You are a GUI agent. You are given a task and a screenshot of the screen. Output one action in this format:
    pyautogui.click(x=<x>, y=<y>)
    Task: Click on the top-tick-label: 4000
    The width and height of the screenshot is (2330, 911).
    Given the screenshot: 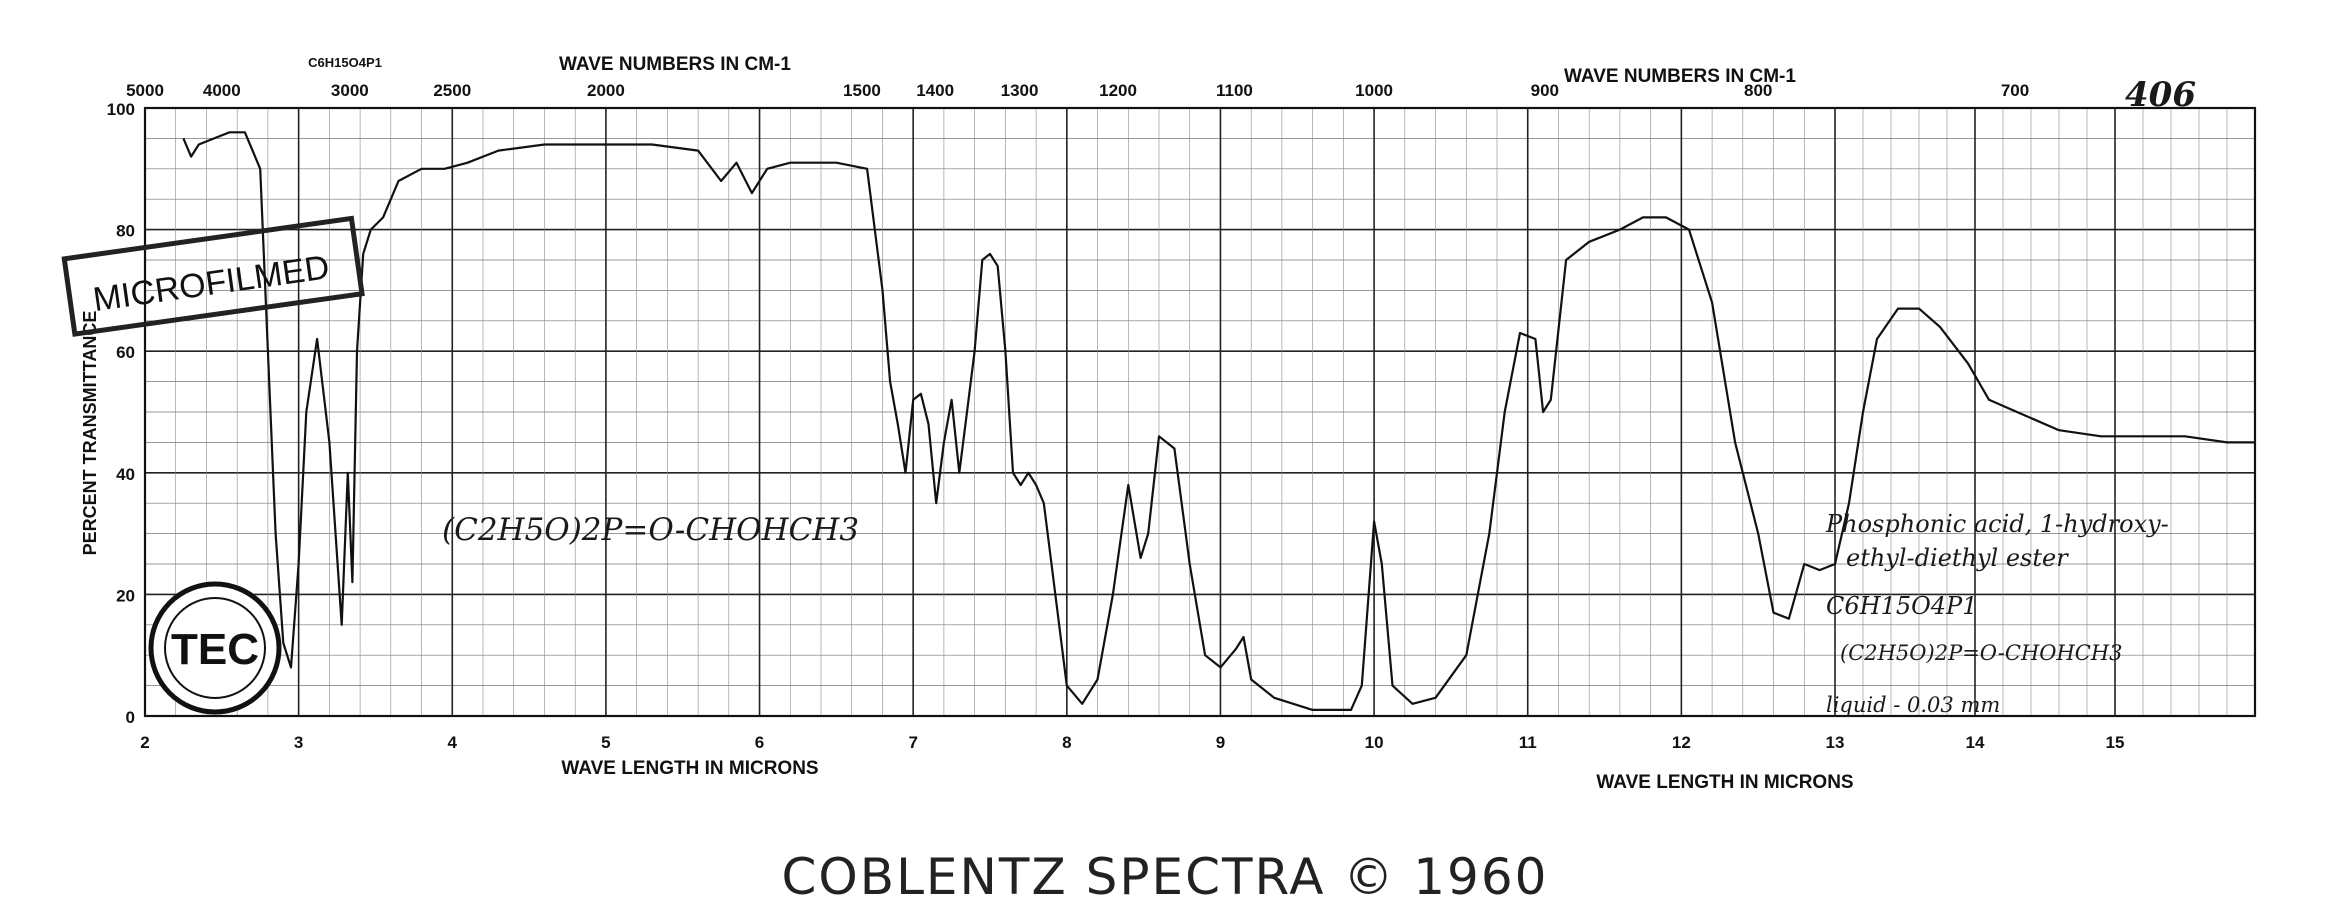 What is the action you would take?
    pyautogui.click(x=222, y=90)
    